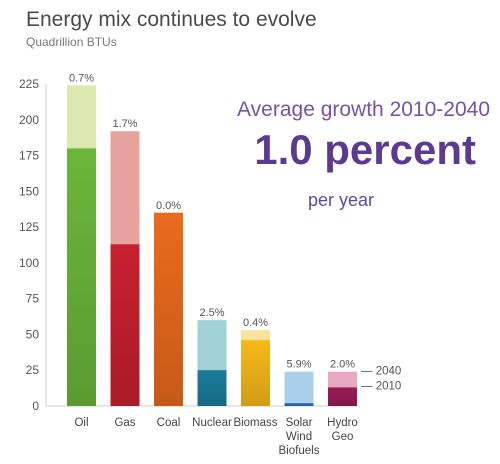 Image resolution: width=500 pixels, height=464 pixels. Describe the element at coordinates (169, 423) in the screenshot. I see `category-label: Coal` at that location.